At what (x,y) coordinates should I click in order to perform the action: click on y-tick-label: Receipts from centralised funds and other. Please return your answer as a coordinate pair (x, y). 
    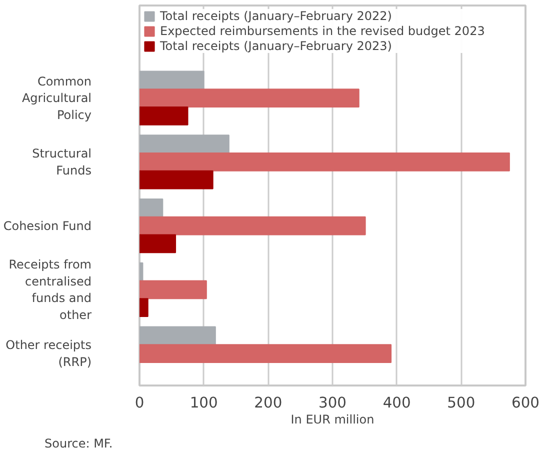
    Looking at the image, I should click on (50, 290).